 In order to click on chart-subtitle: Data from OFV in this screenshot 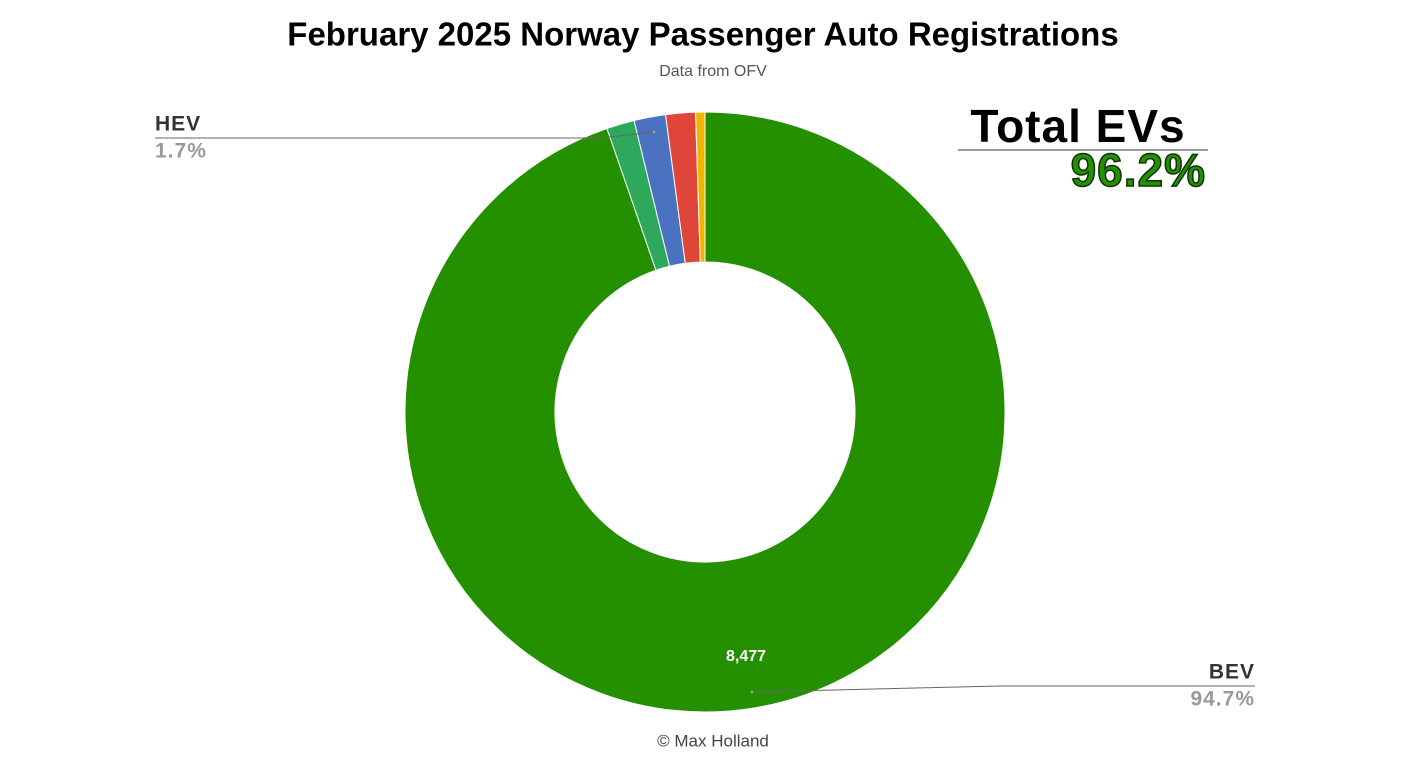, I will do `click(713, 71)`.